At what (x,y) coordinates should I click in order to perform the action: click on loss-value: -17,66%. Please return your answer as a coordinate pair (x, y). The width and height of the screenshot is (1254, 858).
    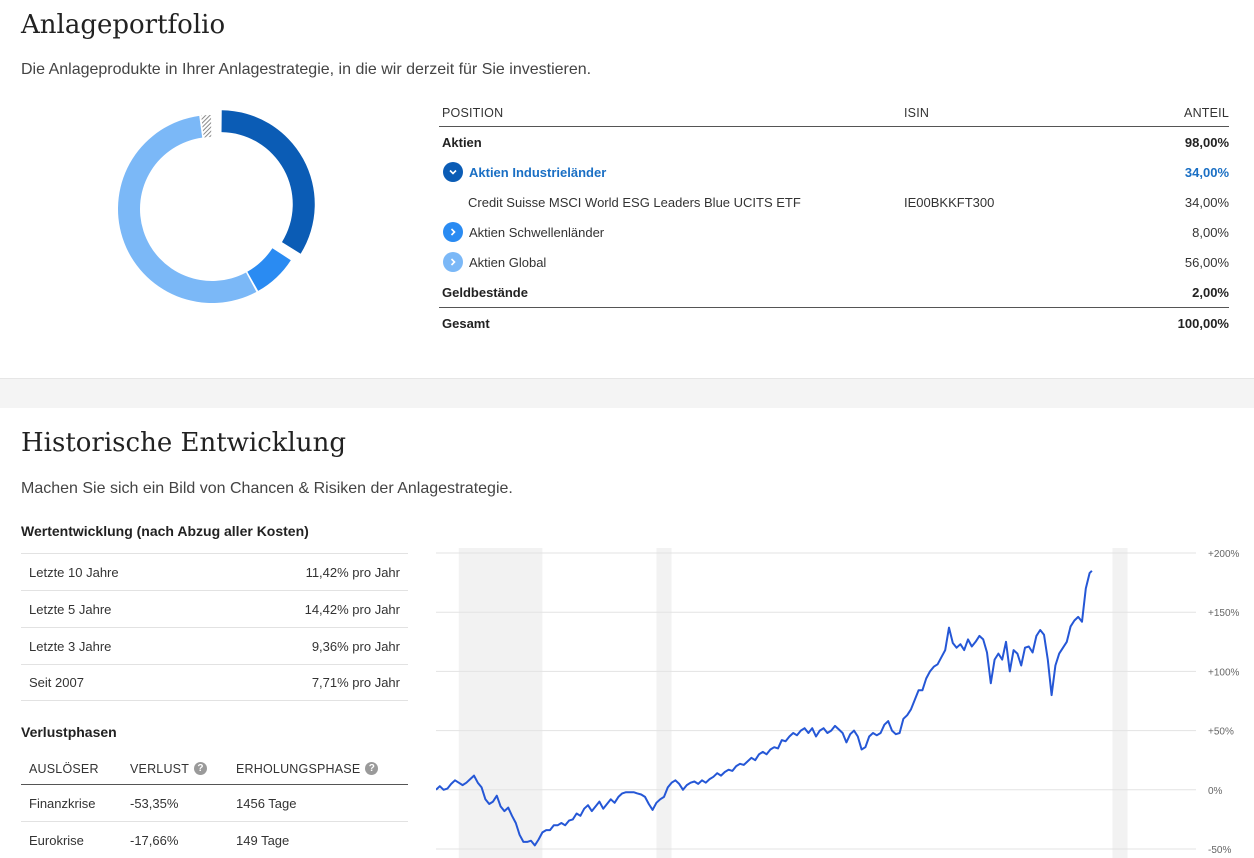
    Looking at the image, I should click on (154, 840).